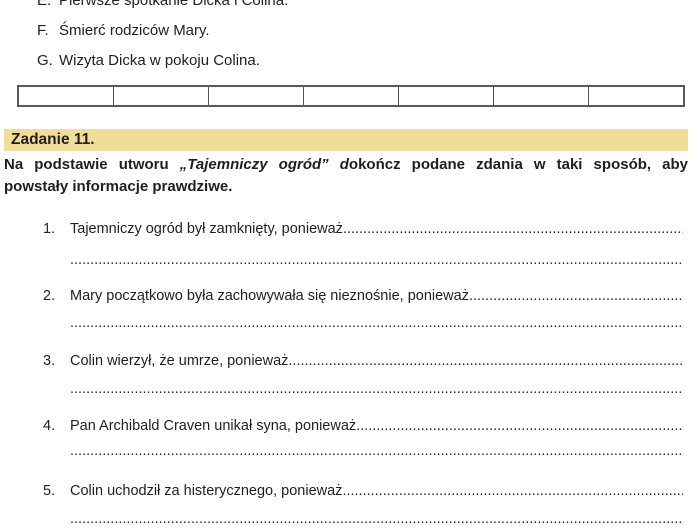 This screenshot has height=528, width=700. I want to click on instruction-line2: powstały informacje prawdziwe., so click(118, 186).